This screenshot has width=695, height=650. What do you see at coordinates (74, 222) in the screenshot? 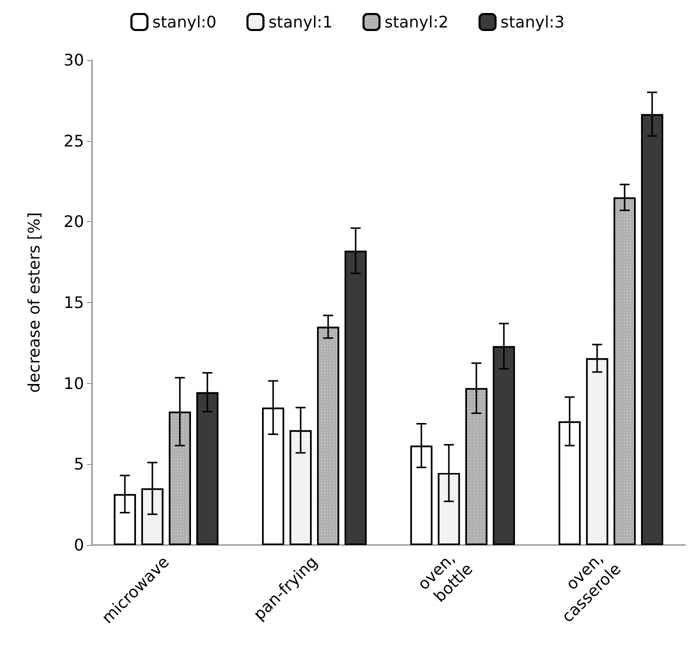
I see `y-tick-label: 20` at bounding box center [74, 222].